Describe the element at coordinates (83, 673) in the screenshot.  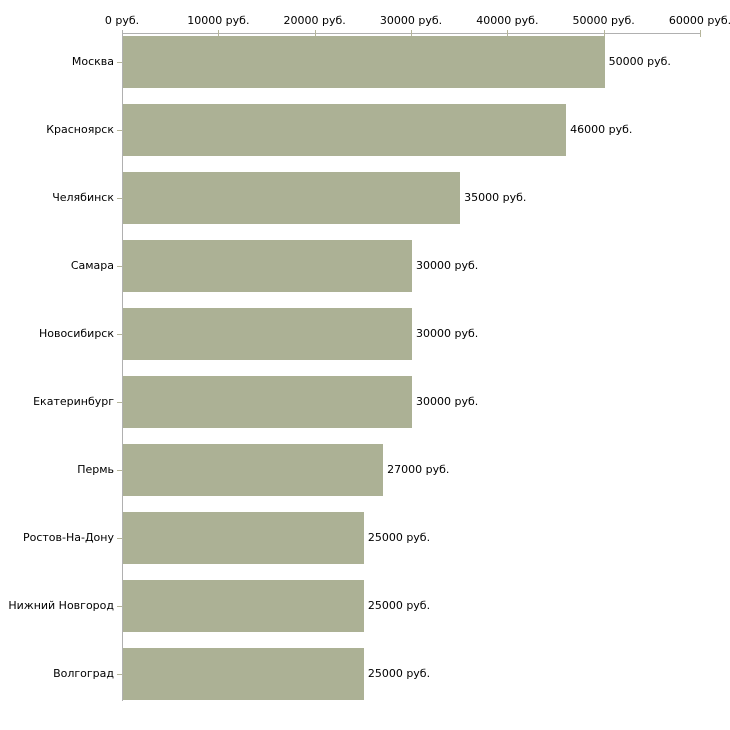
I see `category-label: Волгоград` at that location.